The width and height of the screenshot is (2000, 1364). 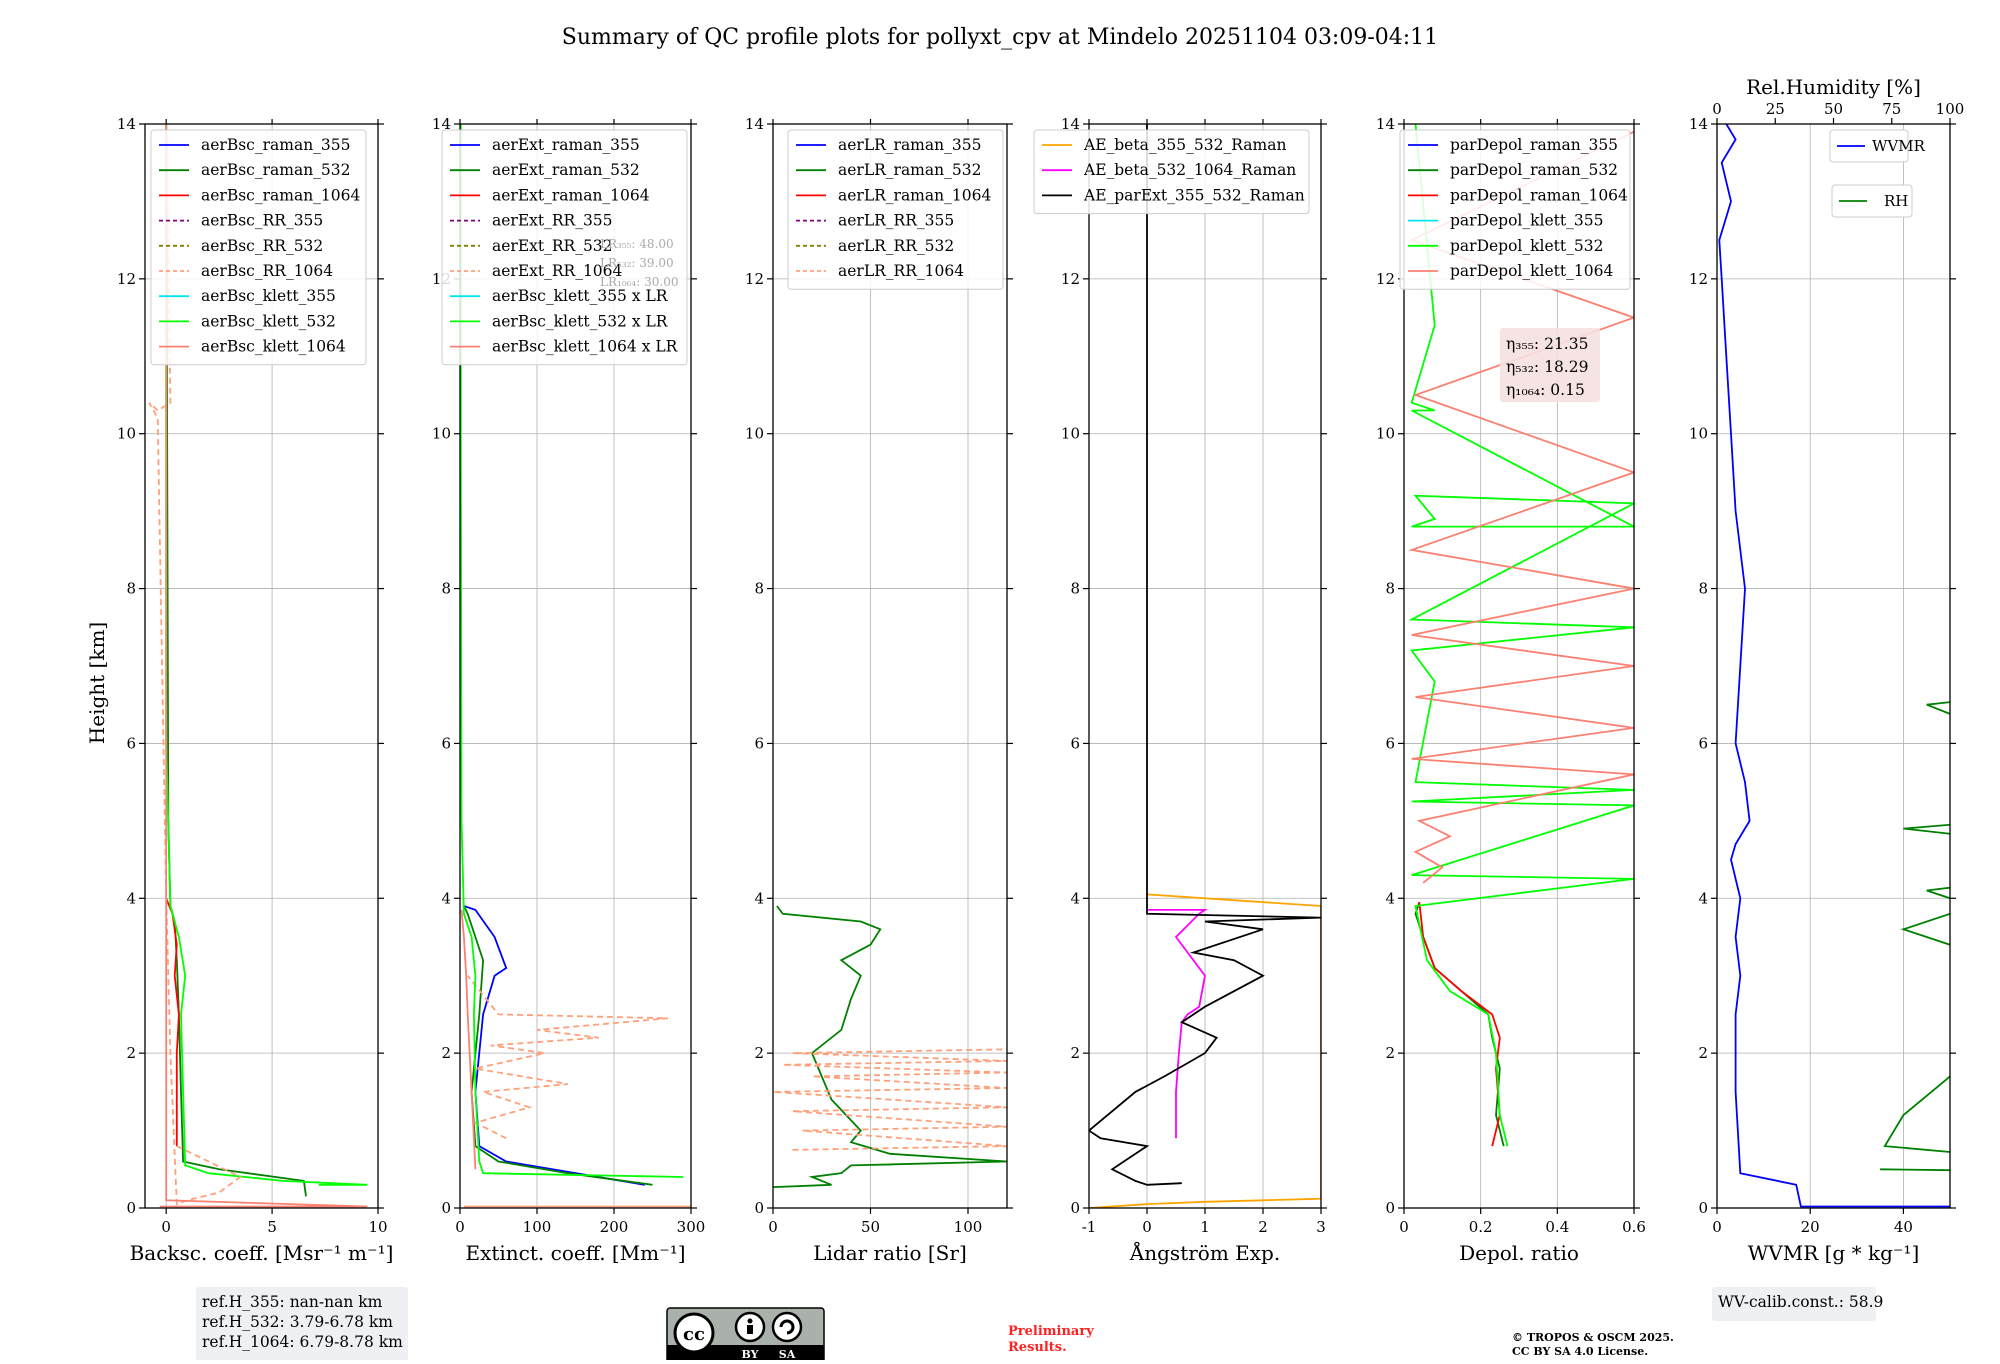 I want to click on x-tick-label: 5, so click(x=272, y=1227).